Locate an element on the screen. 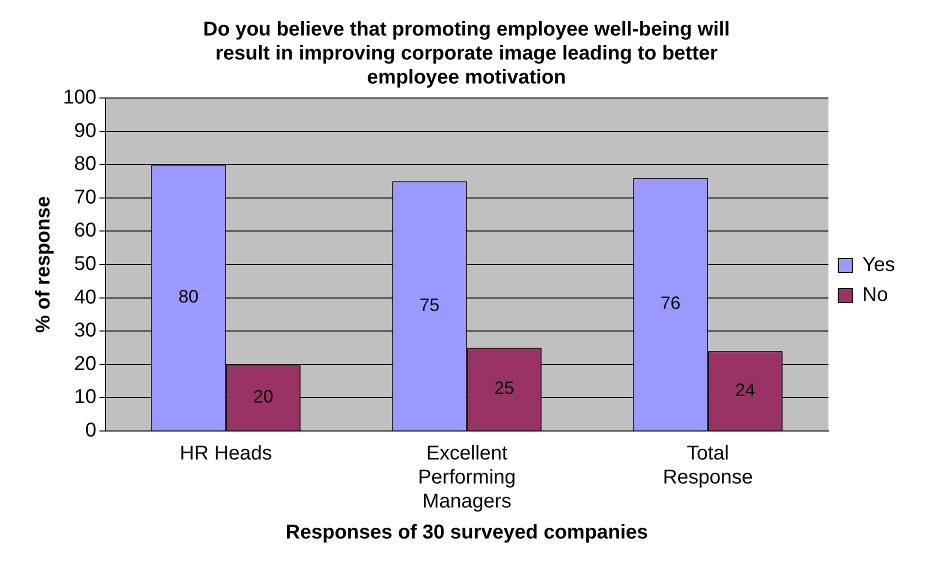 The image size is (933, 561). legend-label: Yes is located at coordinates (879, 265).